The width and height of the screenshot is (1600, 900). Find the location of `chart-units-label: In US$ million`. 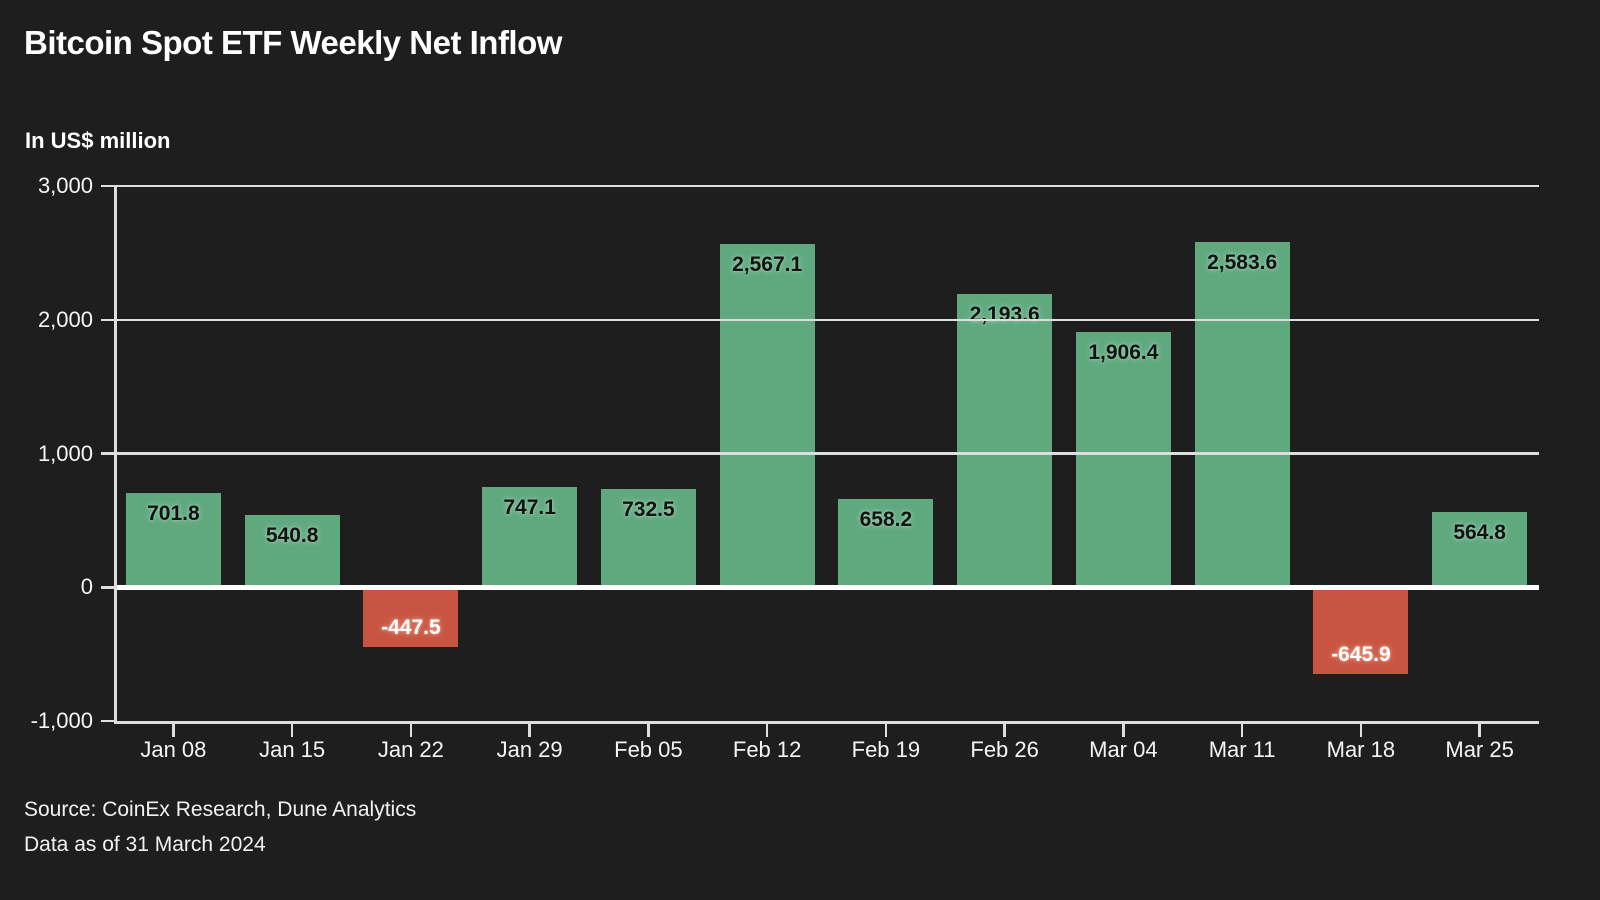

chart-units-label: In US$ million is located at coordinates (98, 140).